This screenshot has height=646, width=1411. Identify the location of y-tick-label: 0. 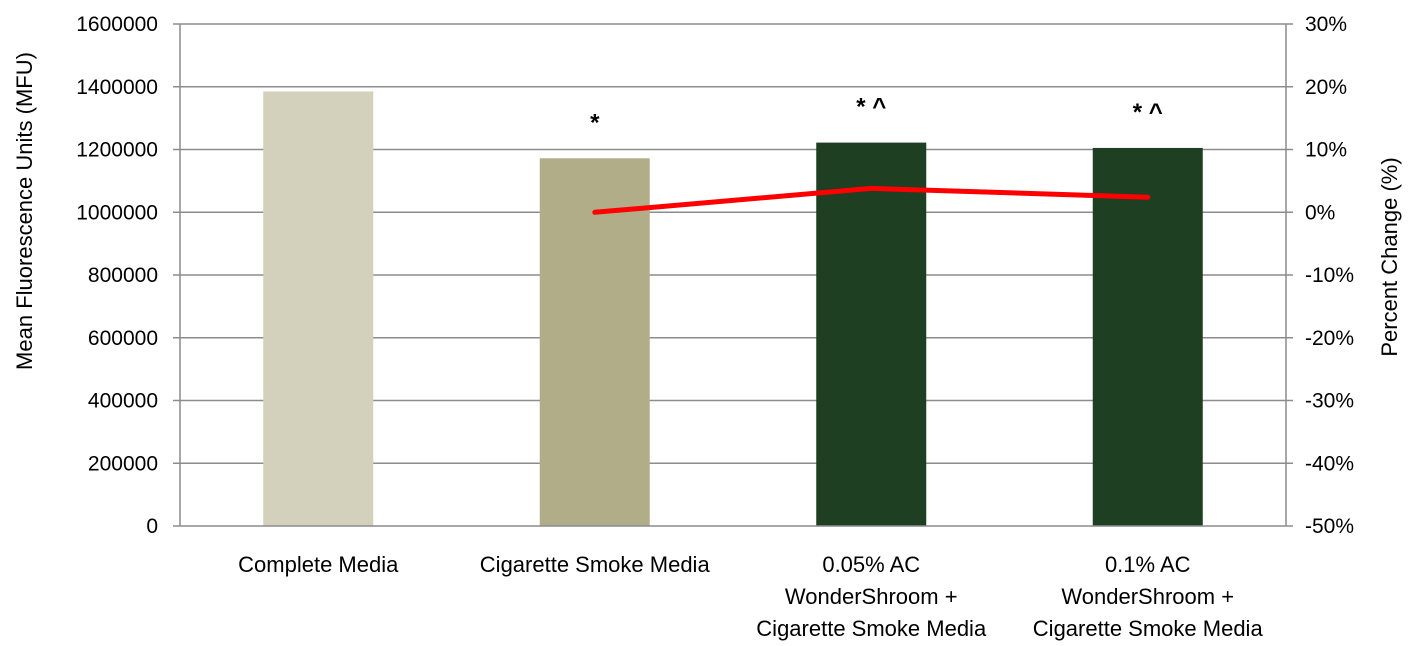
(152, 526).